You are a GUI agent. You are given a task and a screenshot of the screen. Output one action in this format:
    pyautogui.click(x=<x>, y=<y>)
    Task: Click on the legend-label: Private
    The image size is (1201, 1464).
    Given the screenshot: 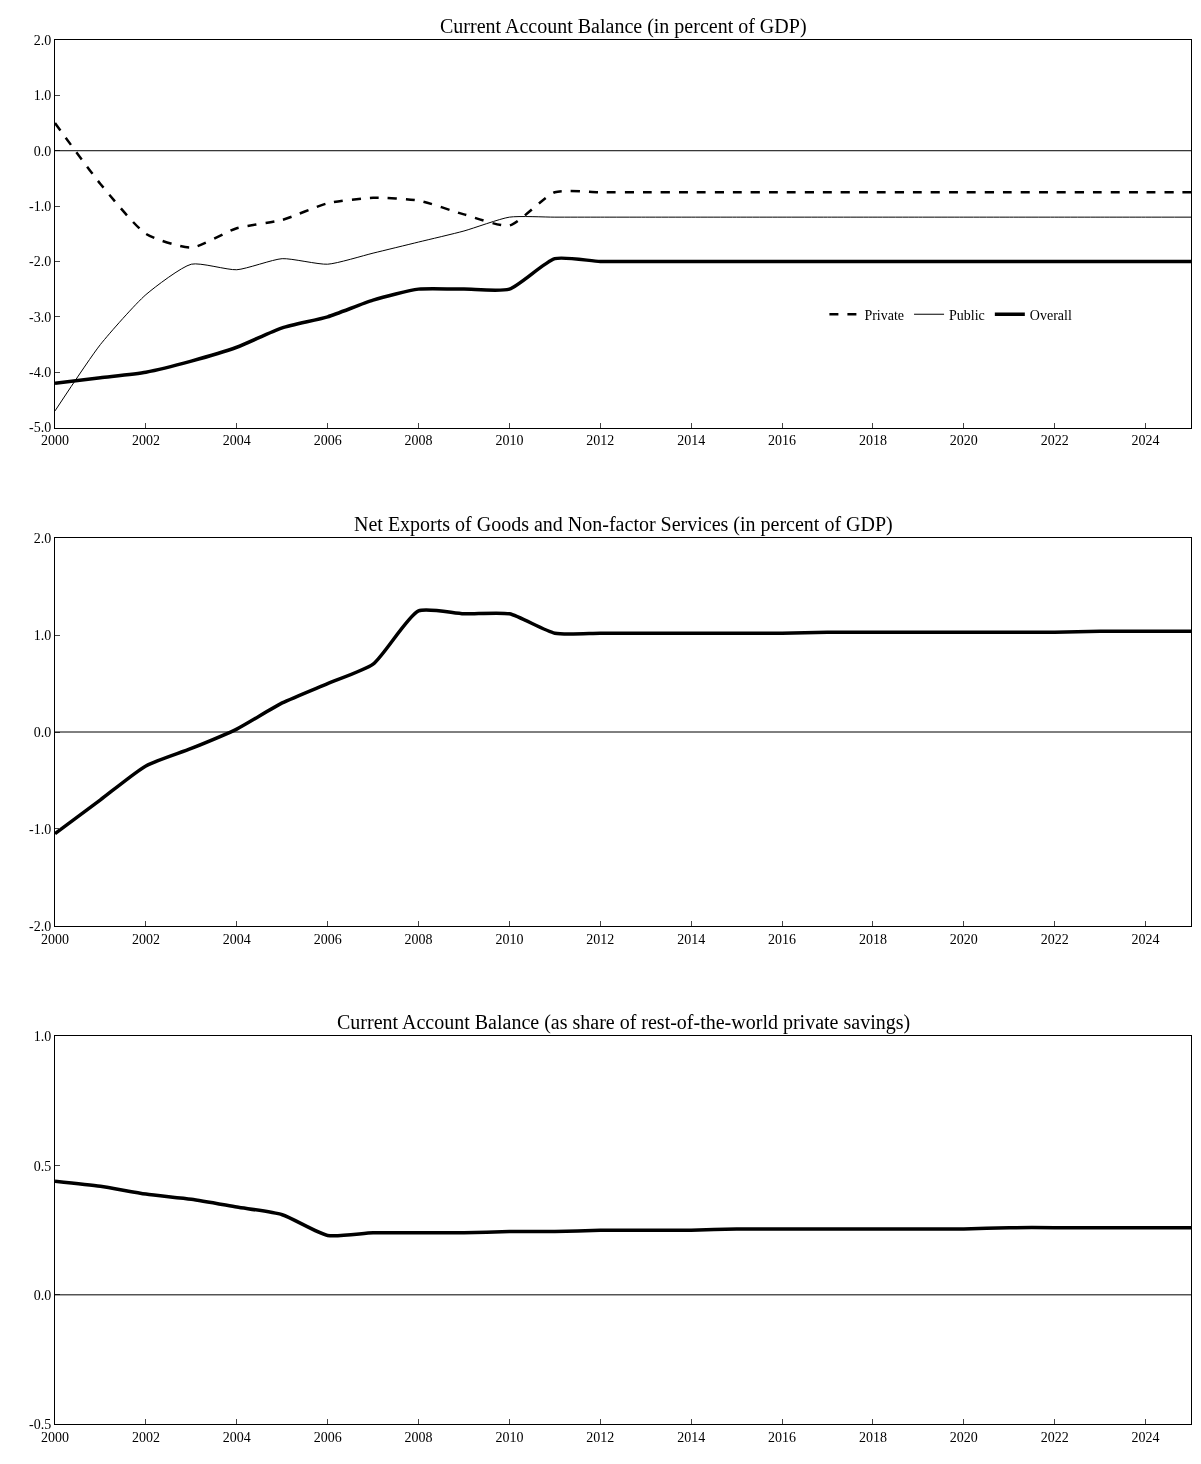 What is the action you would take?
    pyautogui.click(x=884, y=315)
    